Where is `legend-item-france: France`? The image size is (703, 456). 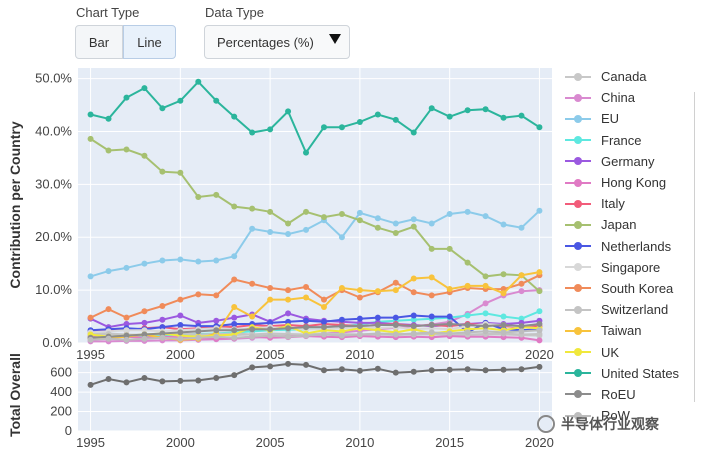 legend-item-france: France is located at coordinates (632, 140).